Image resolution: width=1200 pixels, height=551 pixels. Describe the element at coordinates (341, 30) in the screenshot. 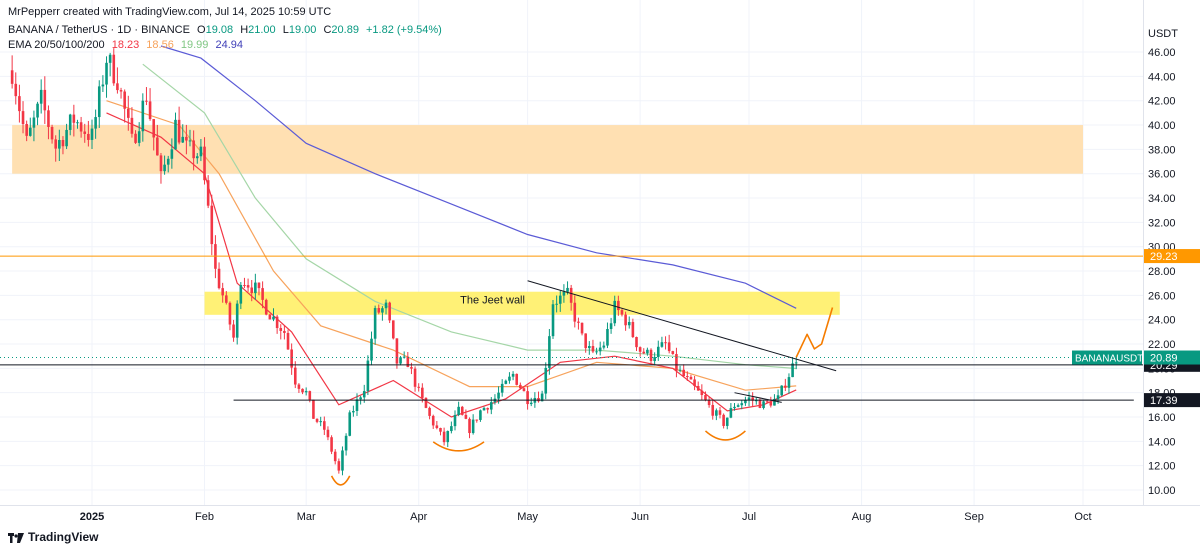

I see `ohlc-close: C20.89` at that location.